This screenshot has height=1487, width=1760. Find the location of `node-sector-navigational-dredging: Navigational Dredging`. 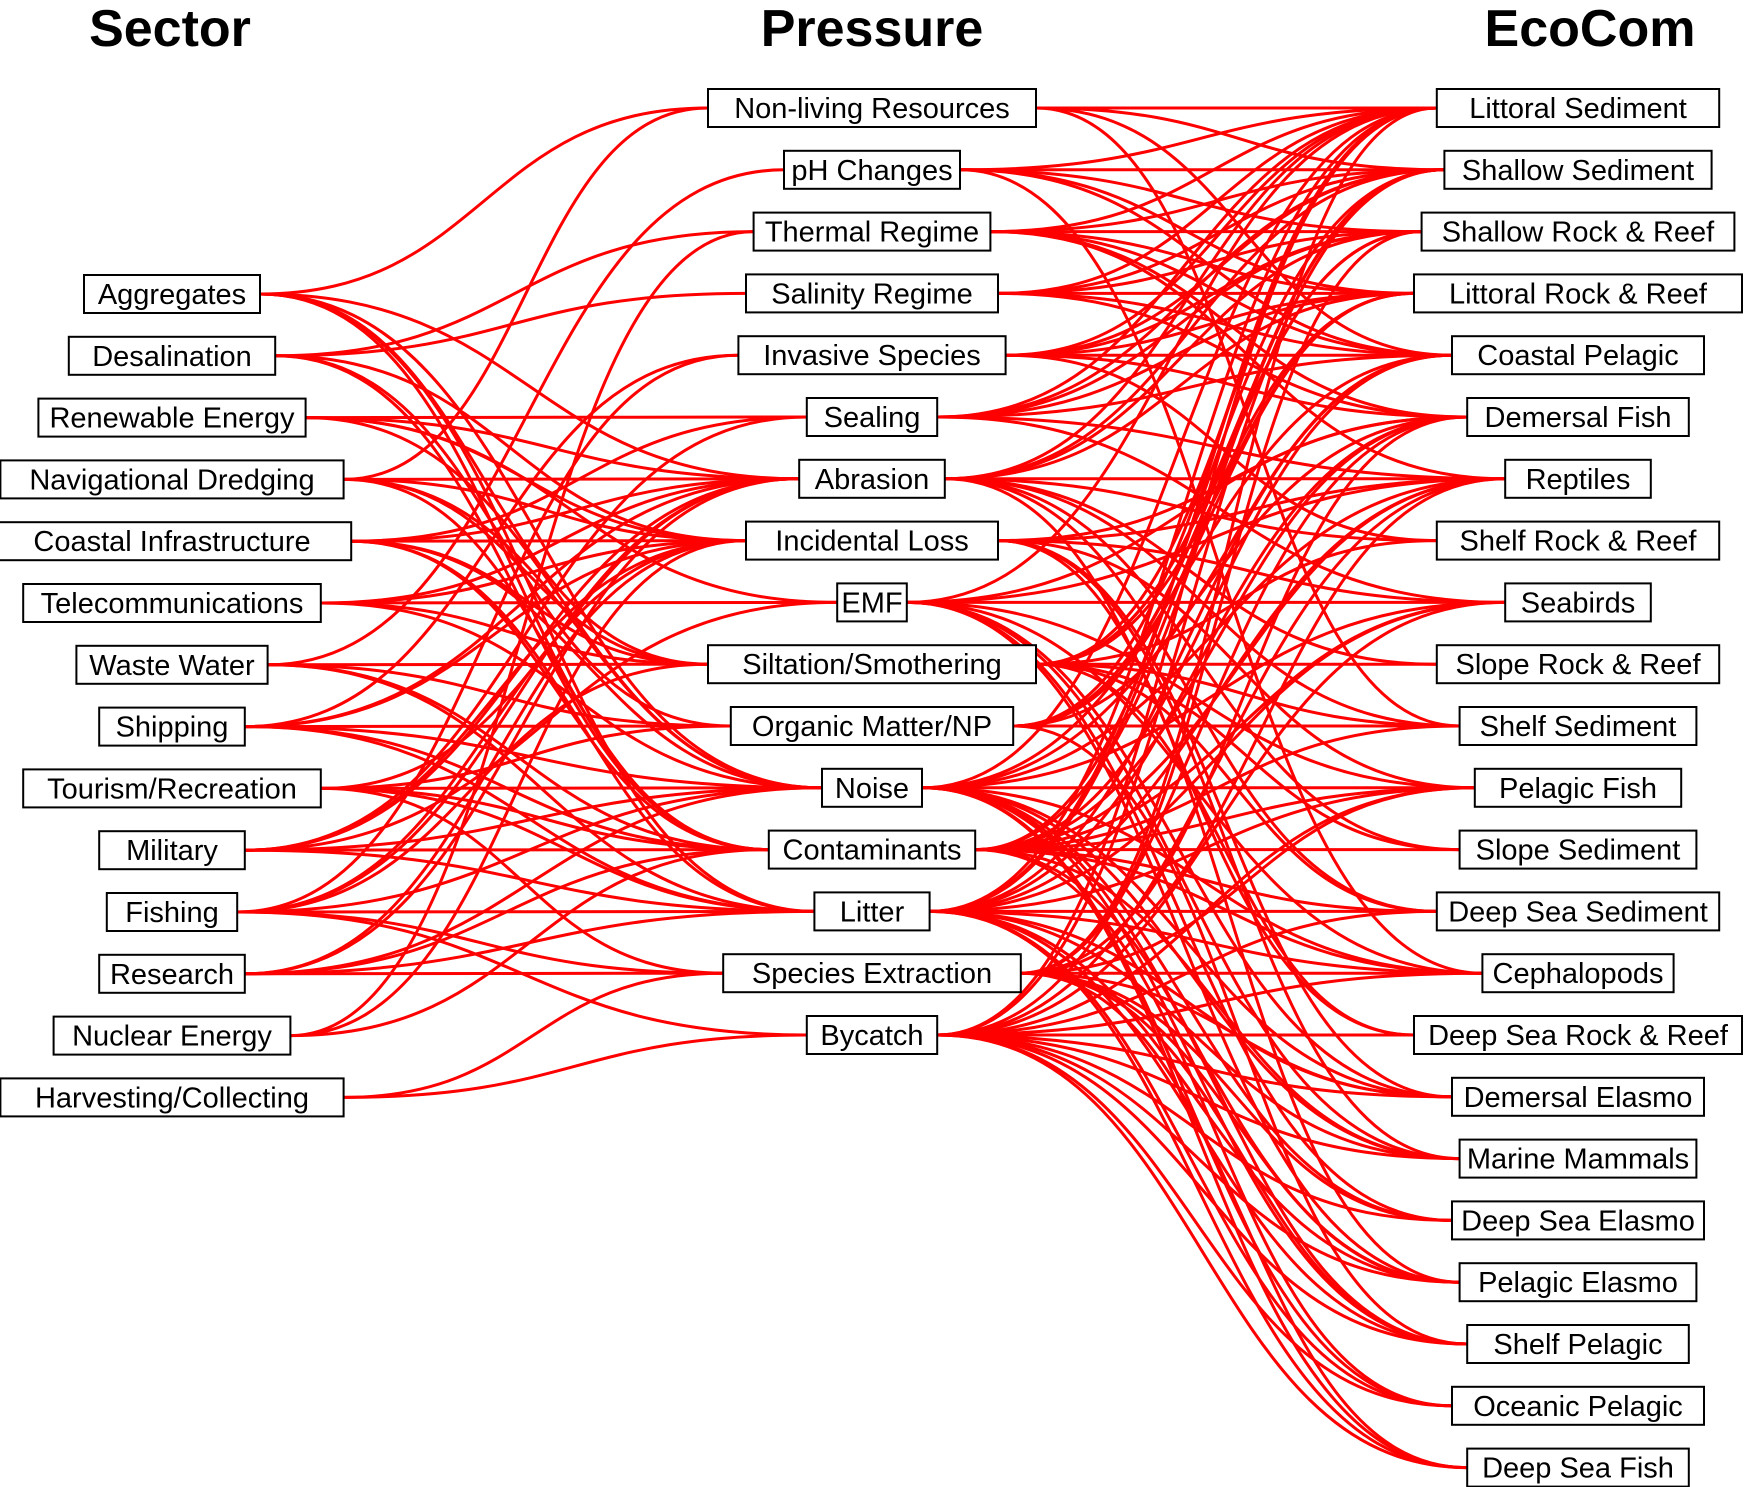

node-sector-navigational-dredging: Navigational Dredging is located at coordinates (172, 479).